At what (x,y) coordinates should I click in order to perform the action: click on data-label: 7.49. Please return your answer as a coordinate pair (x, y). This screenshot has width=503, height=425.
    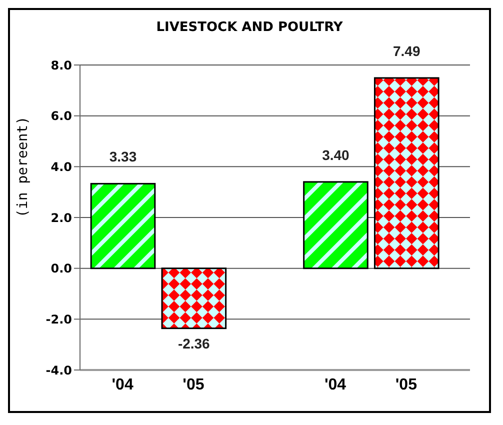
    Looking at the image, I should click on (406, 50).